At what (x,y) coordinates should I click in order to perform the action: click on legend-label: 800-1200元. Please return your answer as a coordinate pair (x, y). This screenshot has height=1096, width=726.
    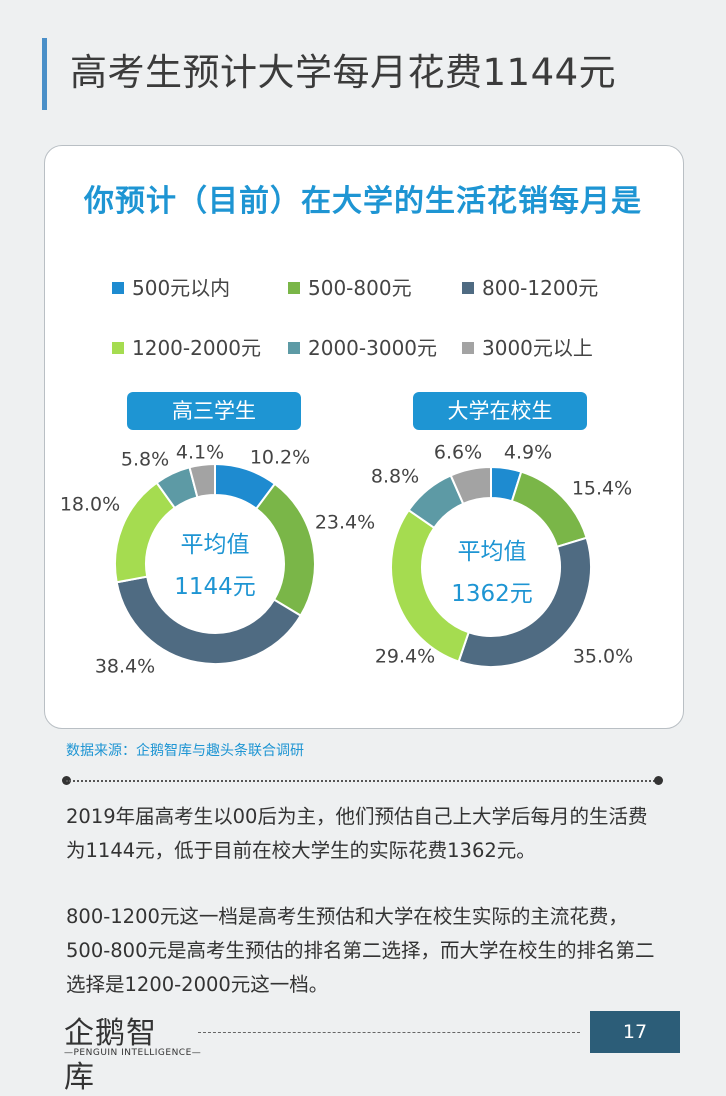
    Looking at the image, I should click on (540, 288).